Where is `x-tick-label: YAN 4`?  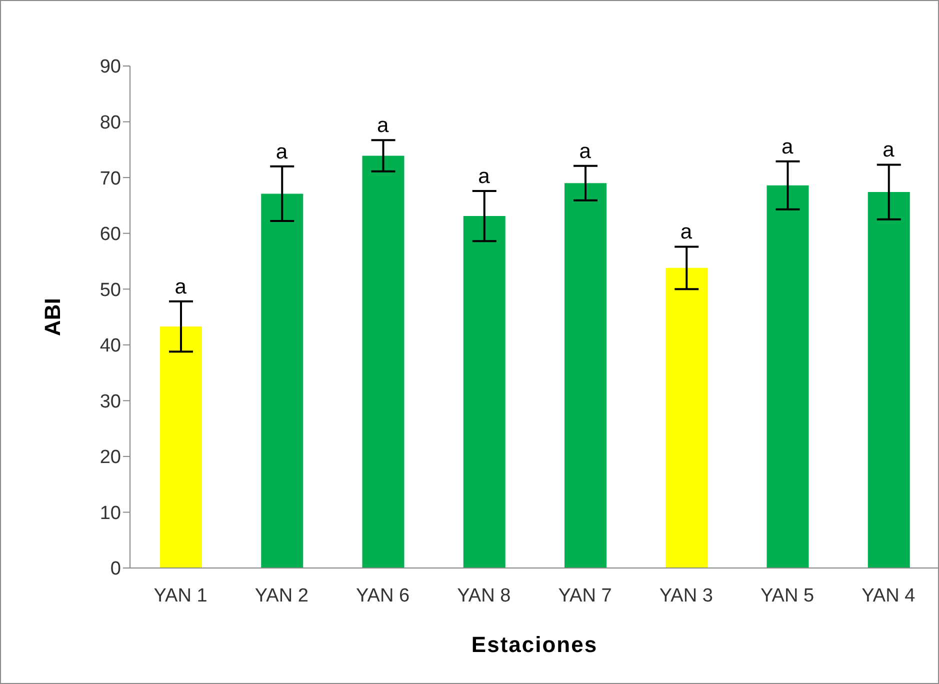 x-tick-label: YAN 4 is located at coordinates (889, 595).